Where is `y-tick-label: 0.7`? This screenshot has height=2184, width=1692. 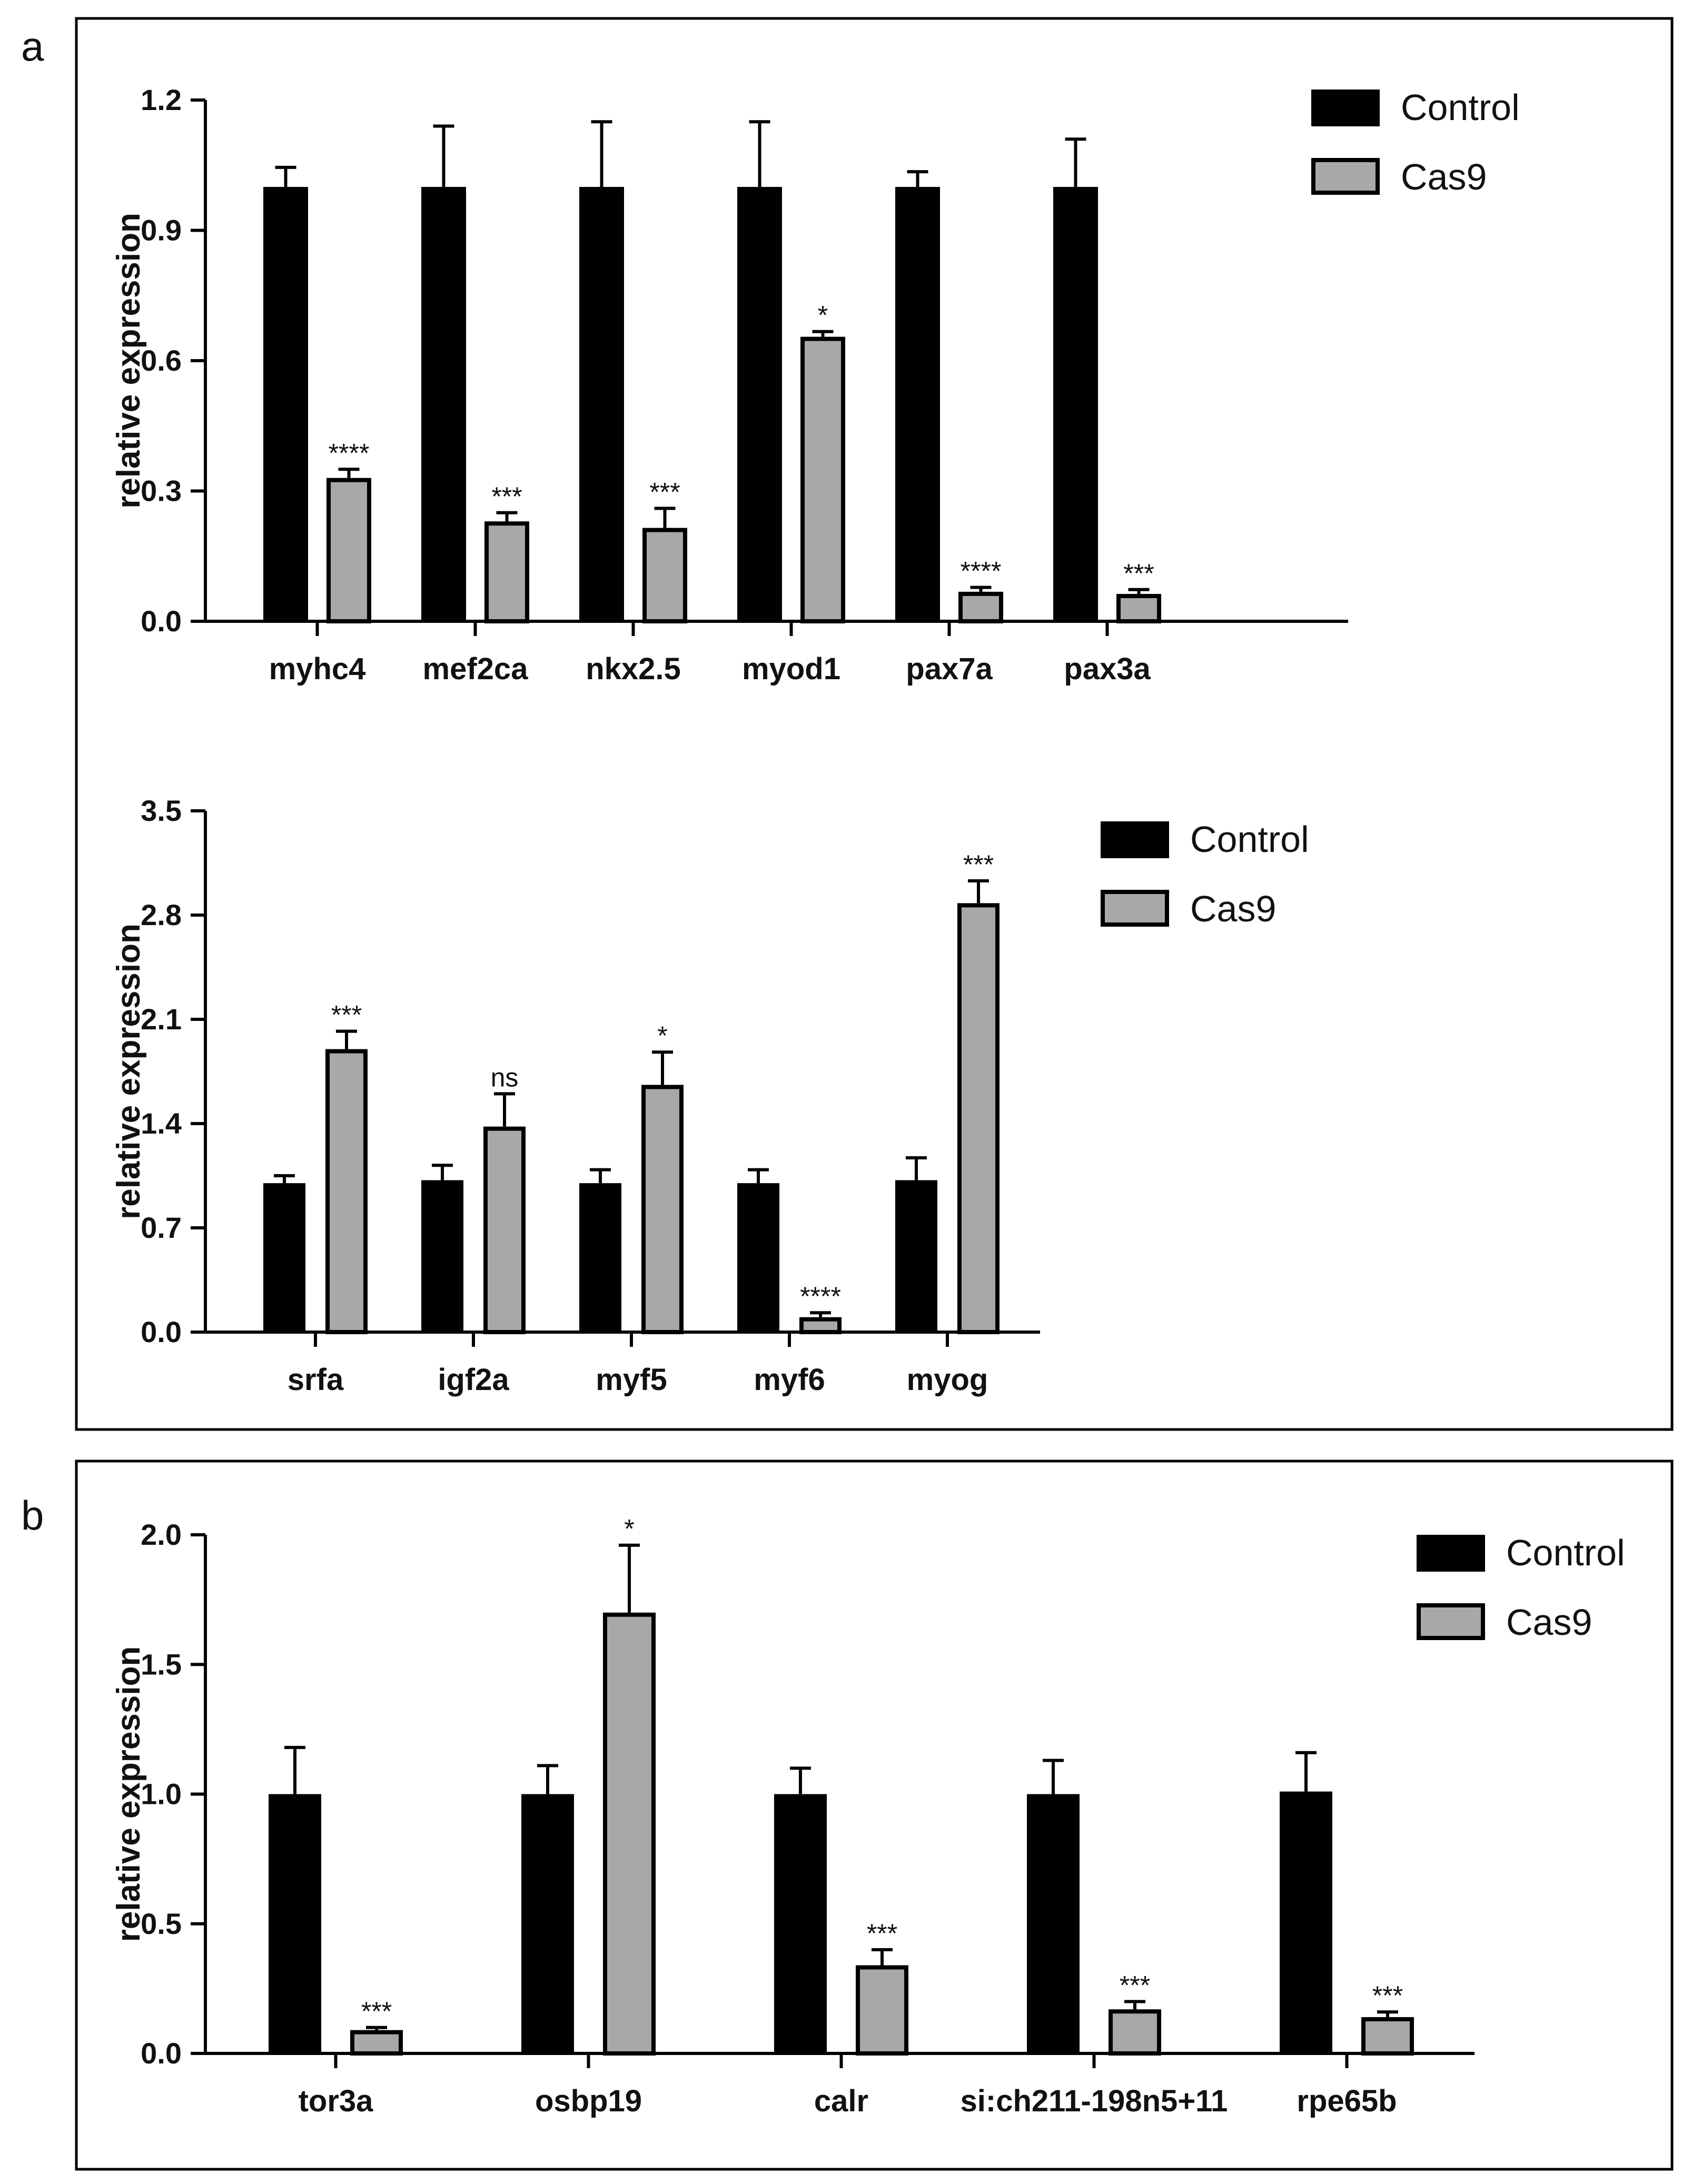 y-tick-label: 0.7 is located at coordinates (162, 1227).